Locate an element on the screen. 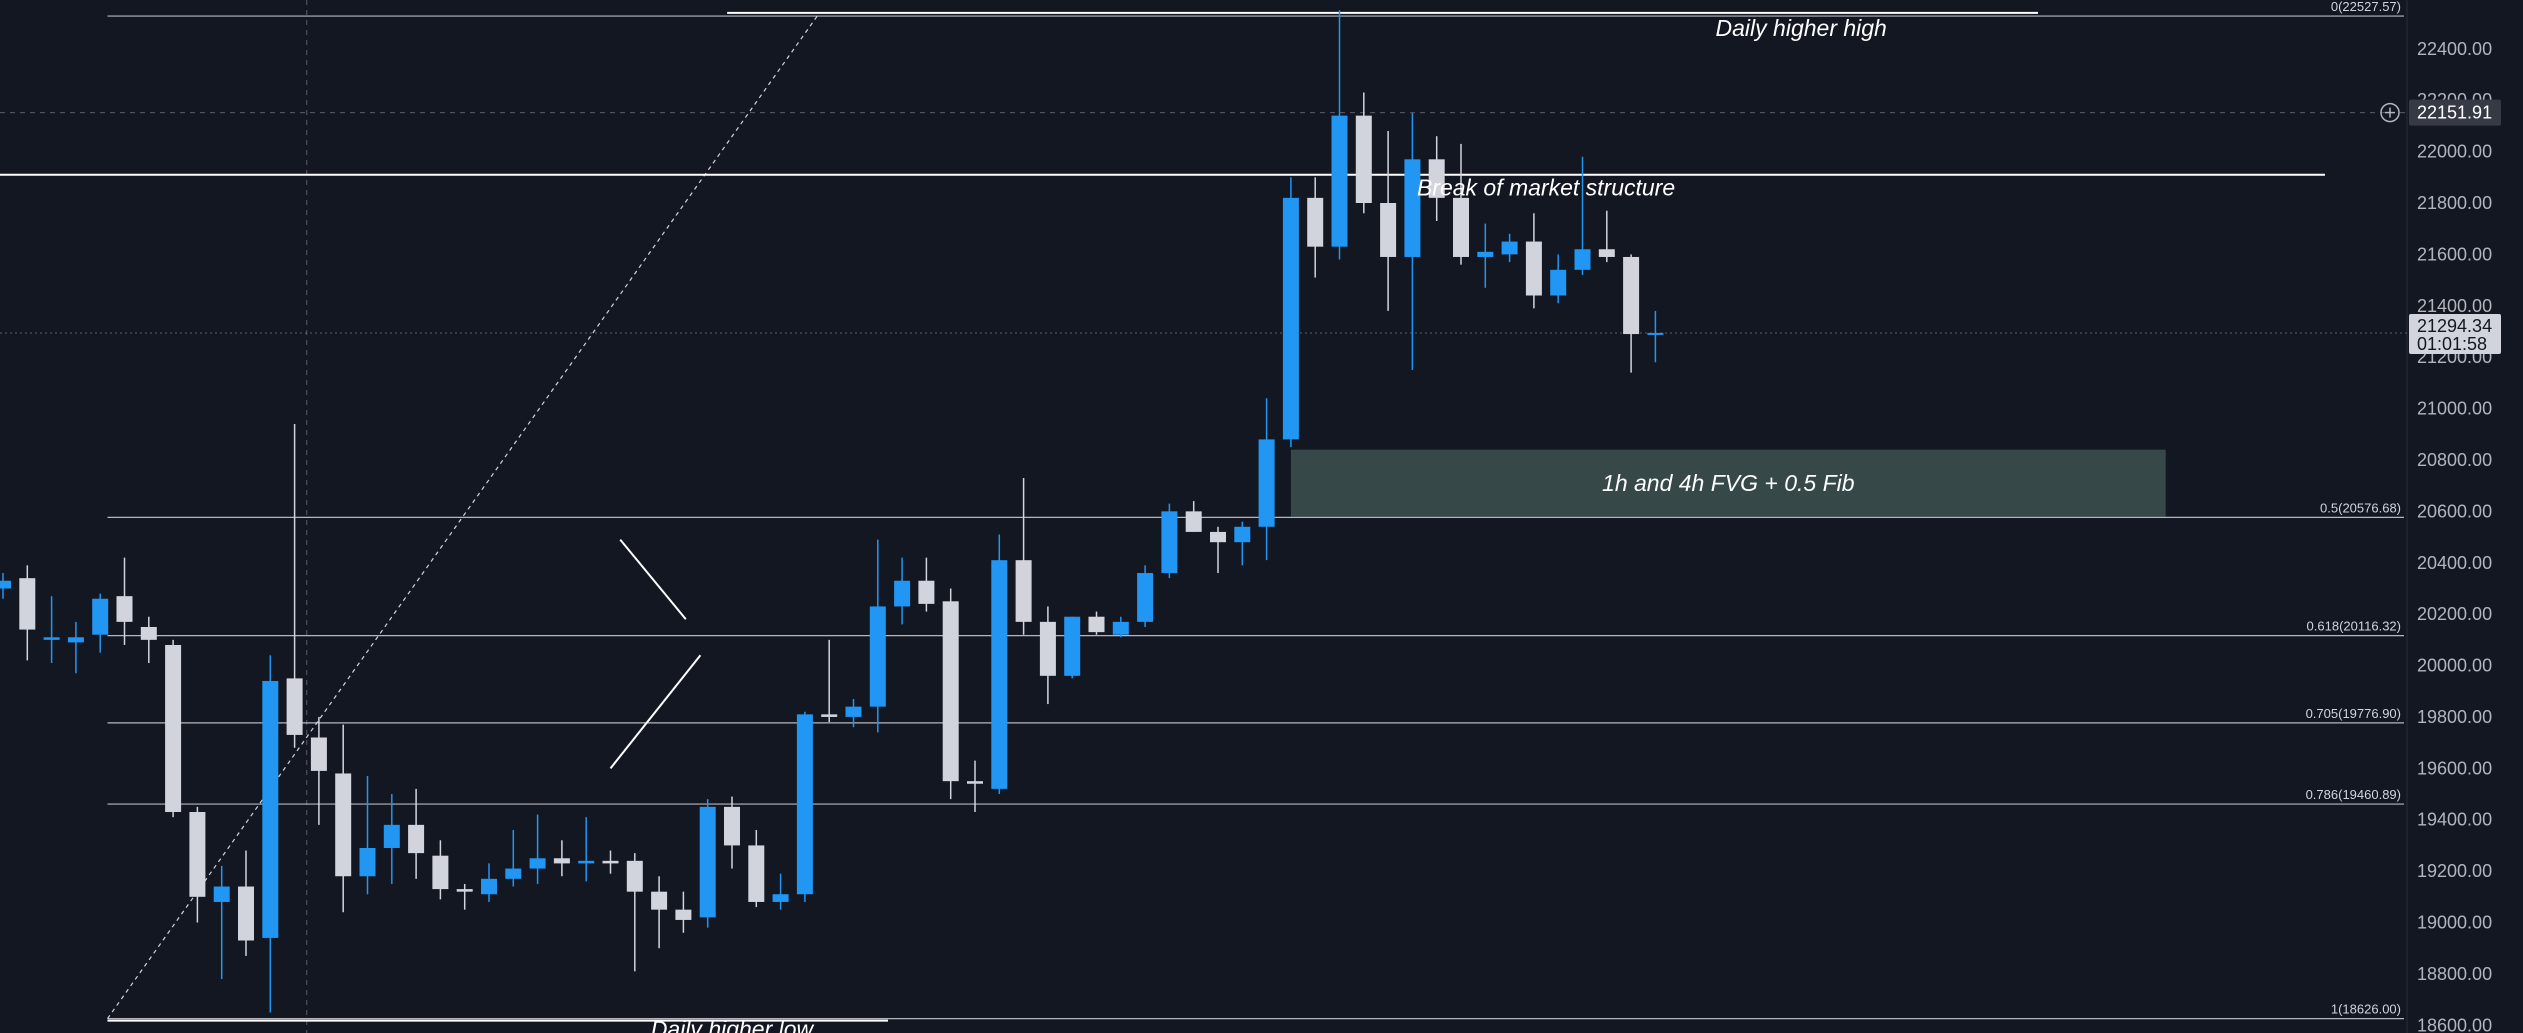  add-alert-icon is located at coordinates (2390, 112).